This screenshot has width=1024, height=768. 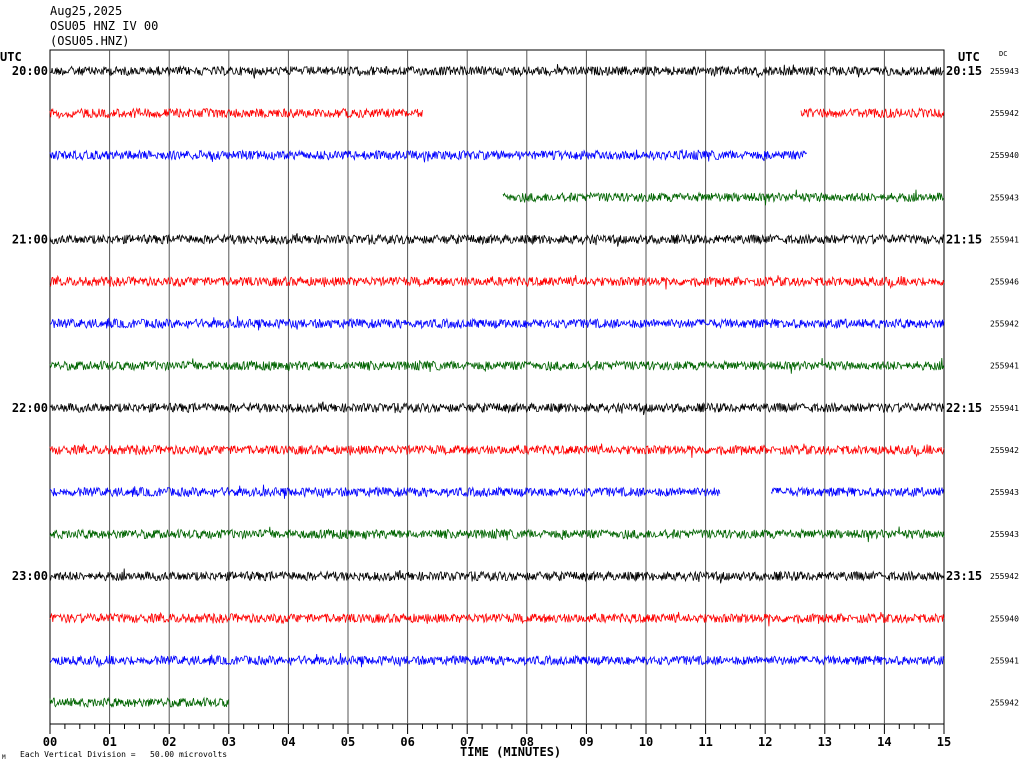 I want to click on x-tick-label: 05, so click(x=348, y=742).